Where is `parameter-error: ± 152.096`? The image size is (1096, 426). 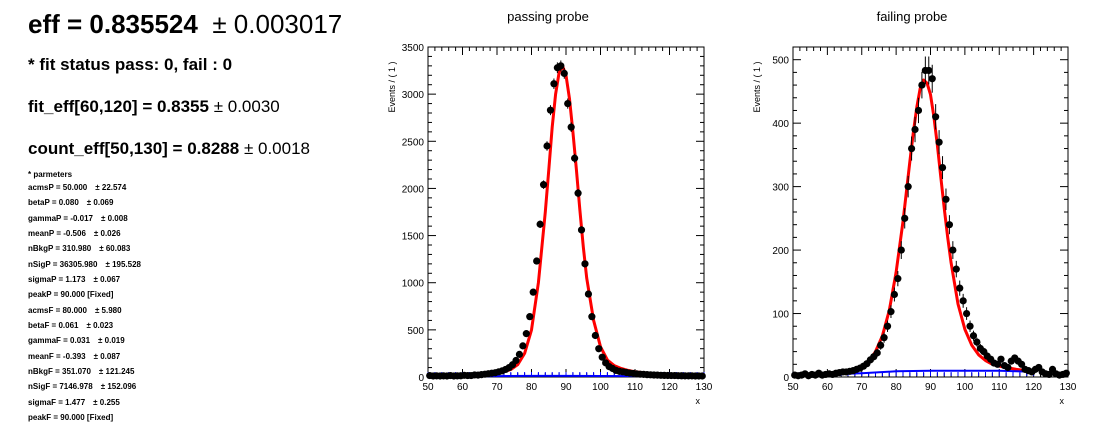
parameter-error: ± 152.096 is located at coordinates (118, 387).